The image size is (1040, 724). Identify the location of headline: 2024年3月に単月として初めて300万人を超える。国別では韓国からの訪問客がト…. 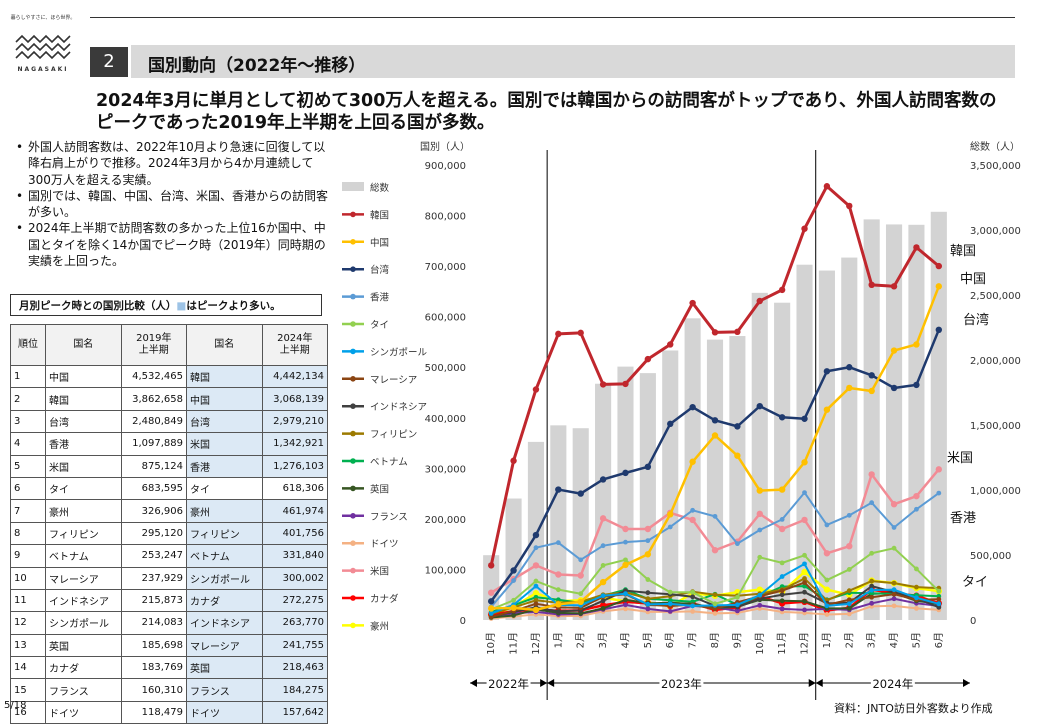
(546, 112).